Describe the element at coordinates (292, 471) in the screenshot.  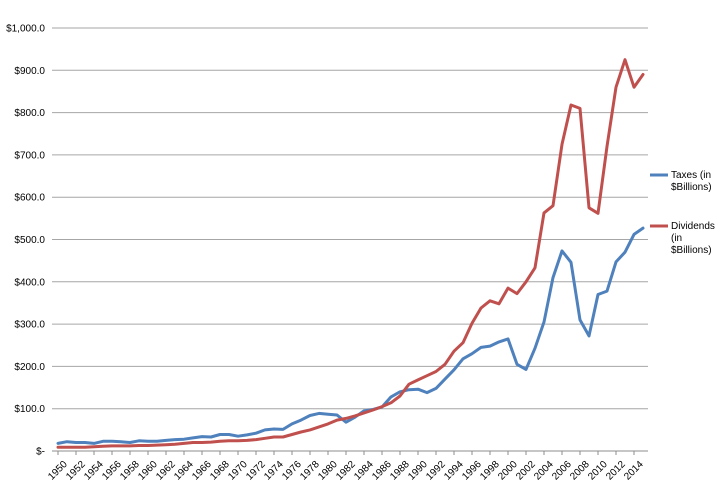
I see `x-tick-label: 1976` at that location.